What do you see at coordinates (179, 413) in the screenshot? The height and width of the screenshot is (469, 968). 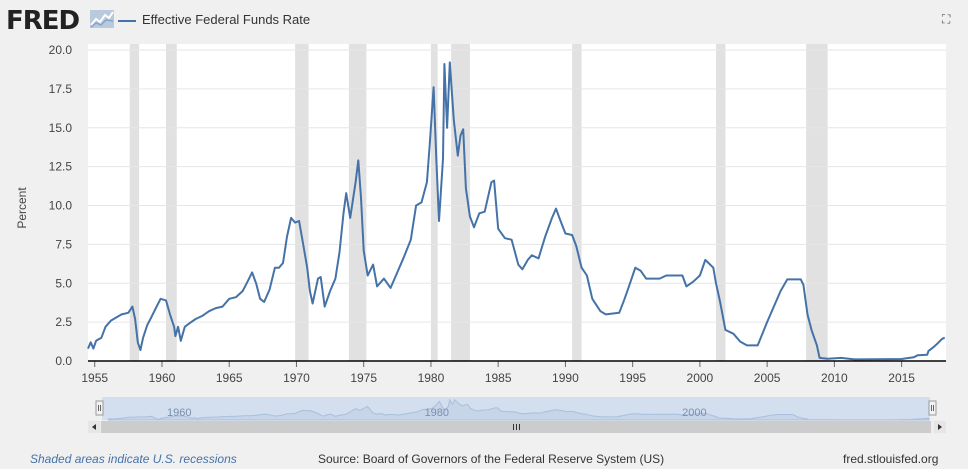 I see `navigator-tick-label: 1960` at bounding box center [179, 413].